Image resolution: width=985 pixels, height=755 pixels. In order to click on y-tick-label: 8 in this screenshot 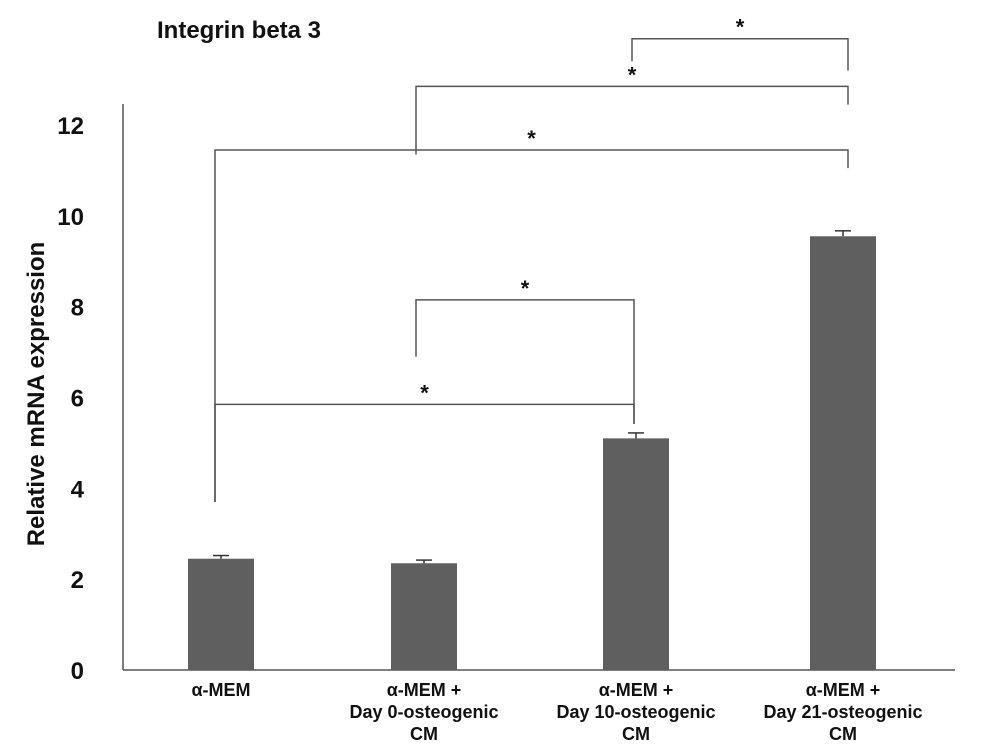, I will do `click(77, 308)`.